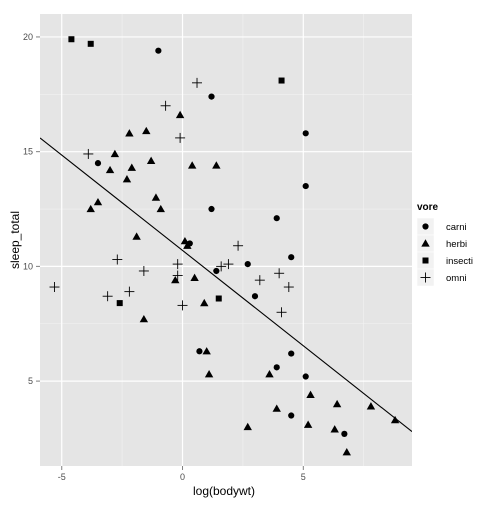  Describe the element at coordinates (425, 260) in the screenshot. I see `legend-key-insecti` at that location.